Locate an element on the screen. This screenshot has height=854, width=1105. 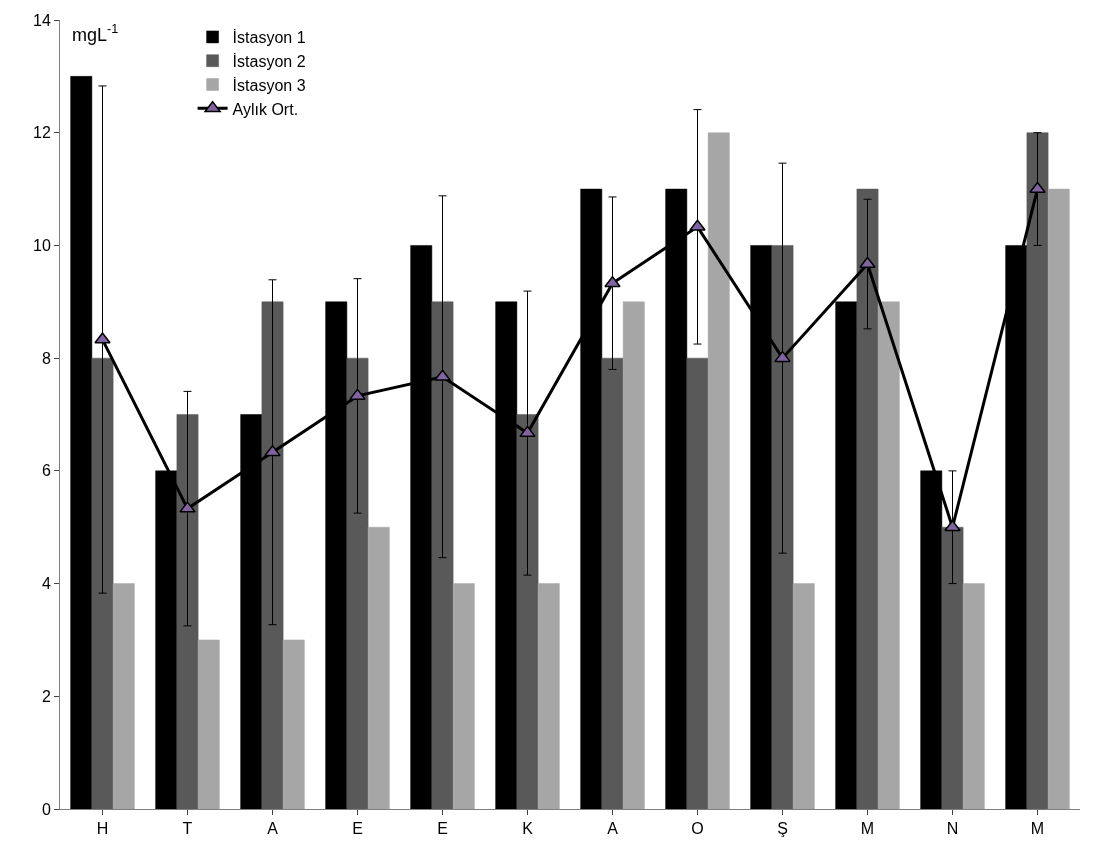
y-axis-title: mgL$^{-1}$ is located at coordinates (95, 33).